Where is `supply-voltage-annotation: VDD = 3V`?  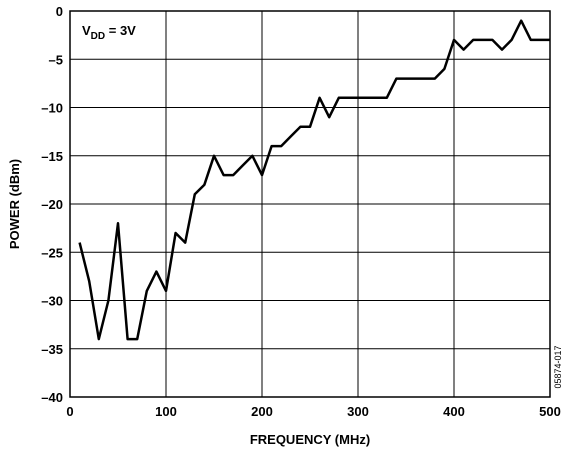 supply-voltage-annotation: VDD = 3V is located at coordinates (109, 32).